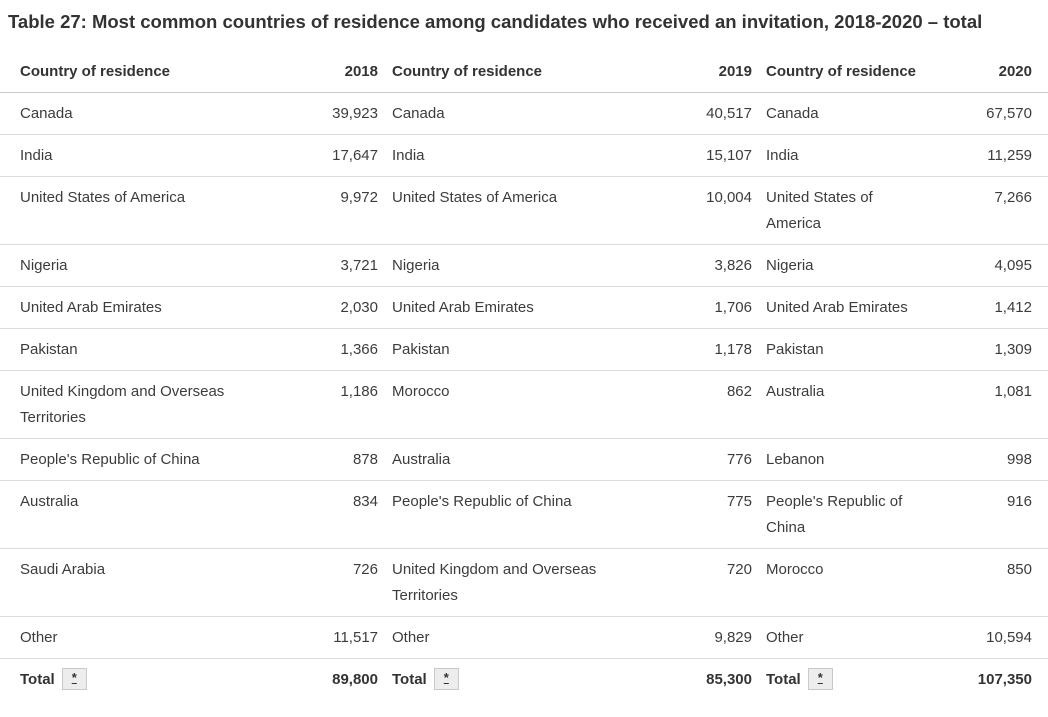 The height and width of the screenshot is (717, 1048). What do you see at coordinates (710, 637) in the screenshot?
I see `value-cell: 9,829` at bounding box center [710, 637].